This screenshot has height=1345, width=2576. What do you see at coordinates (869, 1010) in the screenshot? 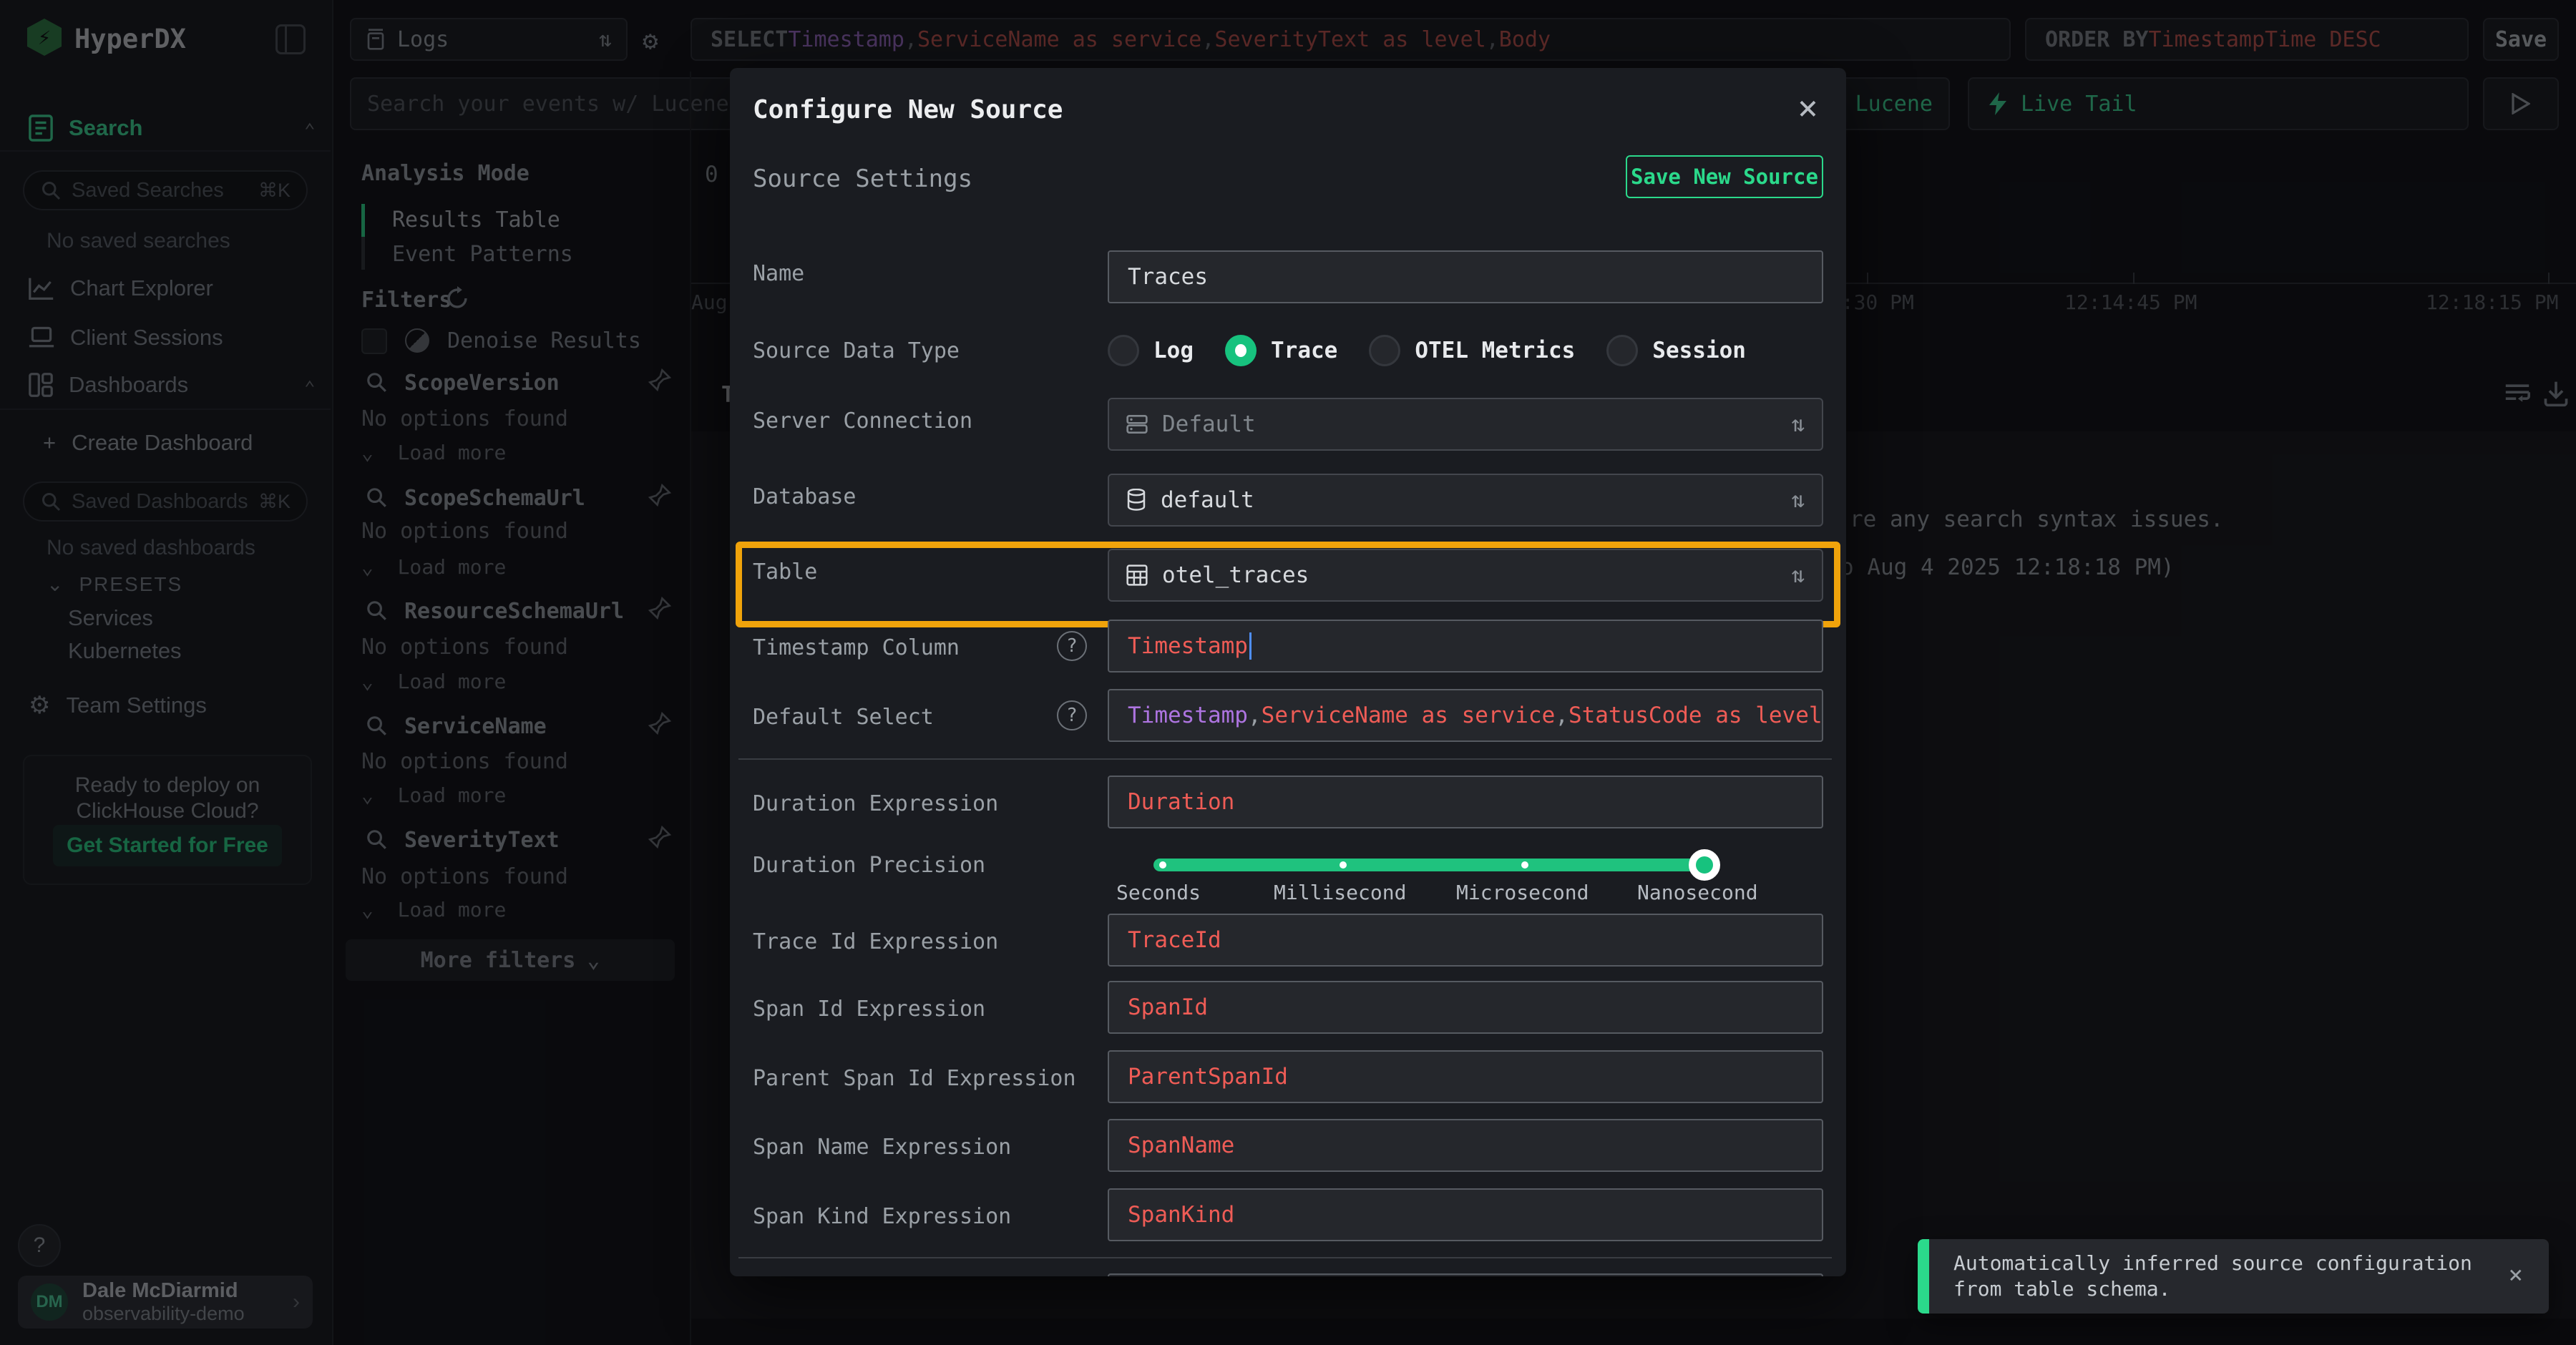
I see `span-id-label: Span Id Expression` at bounding box center [869, 1010].